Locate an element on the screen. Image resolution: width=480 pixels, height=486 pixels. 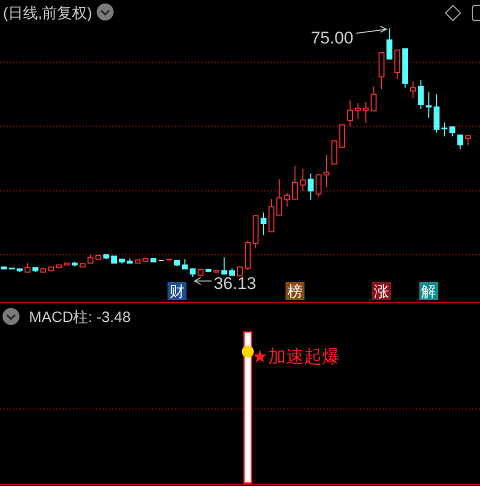
badge: 涨 is located at coordinates (382, 291).